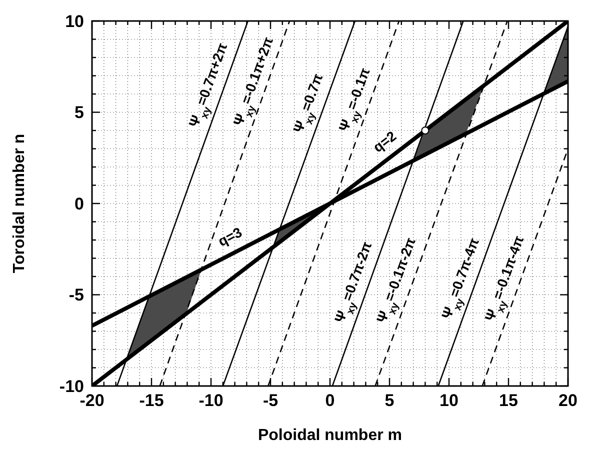 Image resolution: width=589 pixels, height=452 pixels. I want to click on y-tick-label: -5, so click(76, 295).